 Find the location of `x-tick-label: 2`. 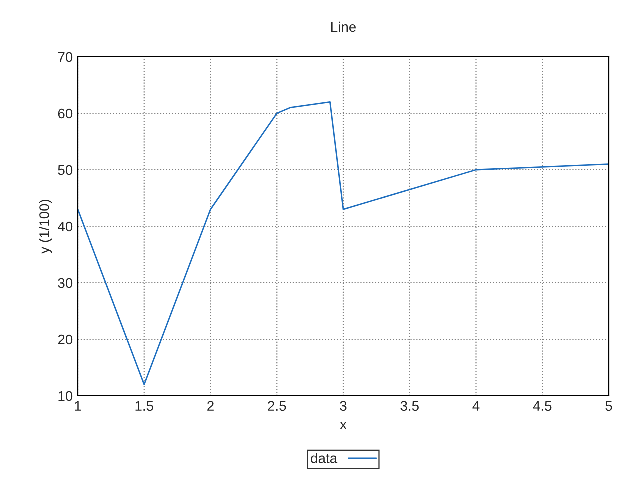

x-tick-label: 2 is located at coordinates (211, 406).